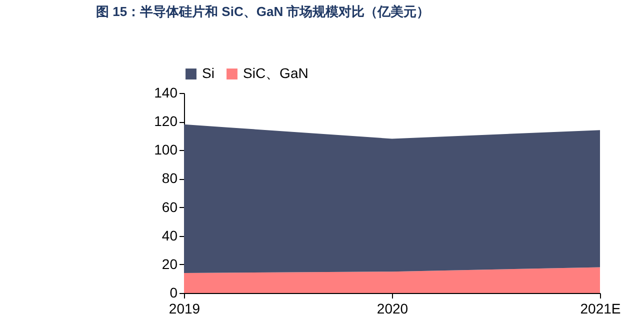 This screenshot has width=641, height=322. Describe the element at coordinates (170, 178) in the screenshot. I see `y-tick-label: 80` at that location.